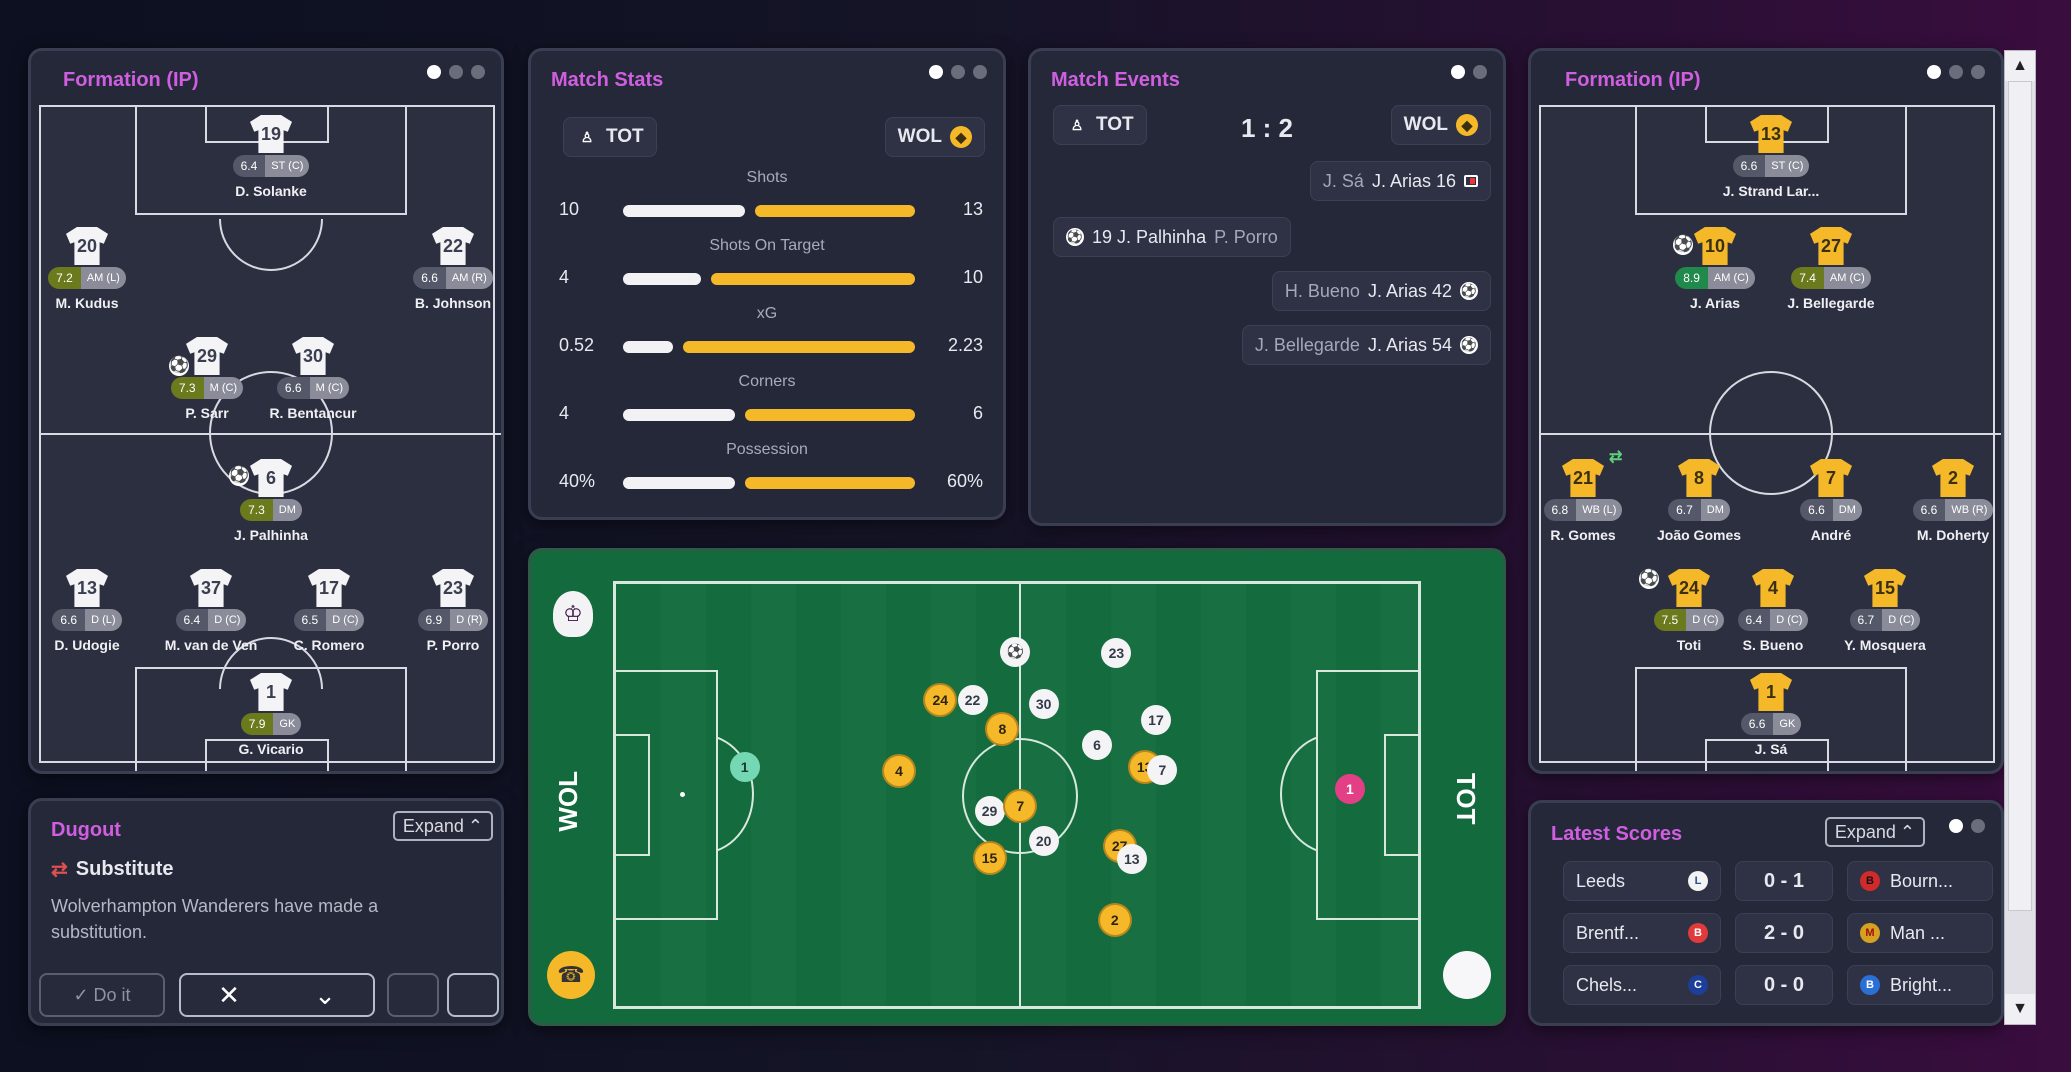  Describe the element at coordinates (1366, 345) in the screenshot. I see `event-goal: J. Bellegarde J. Arias 54 ⚽` at that location.